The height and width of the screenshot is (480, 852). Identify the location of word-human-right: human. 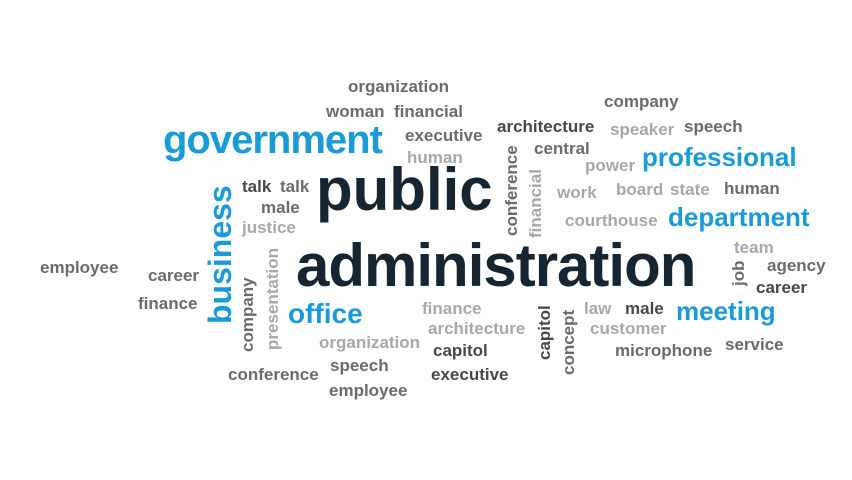
(752, 188).